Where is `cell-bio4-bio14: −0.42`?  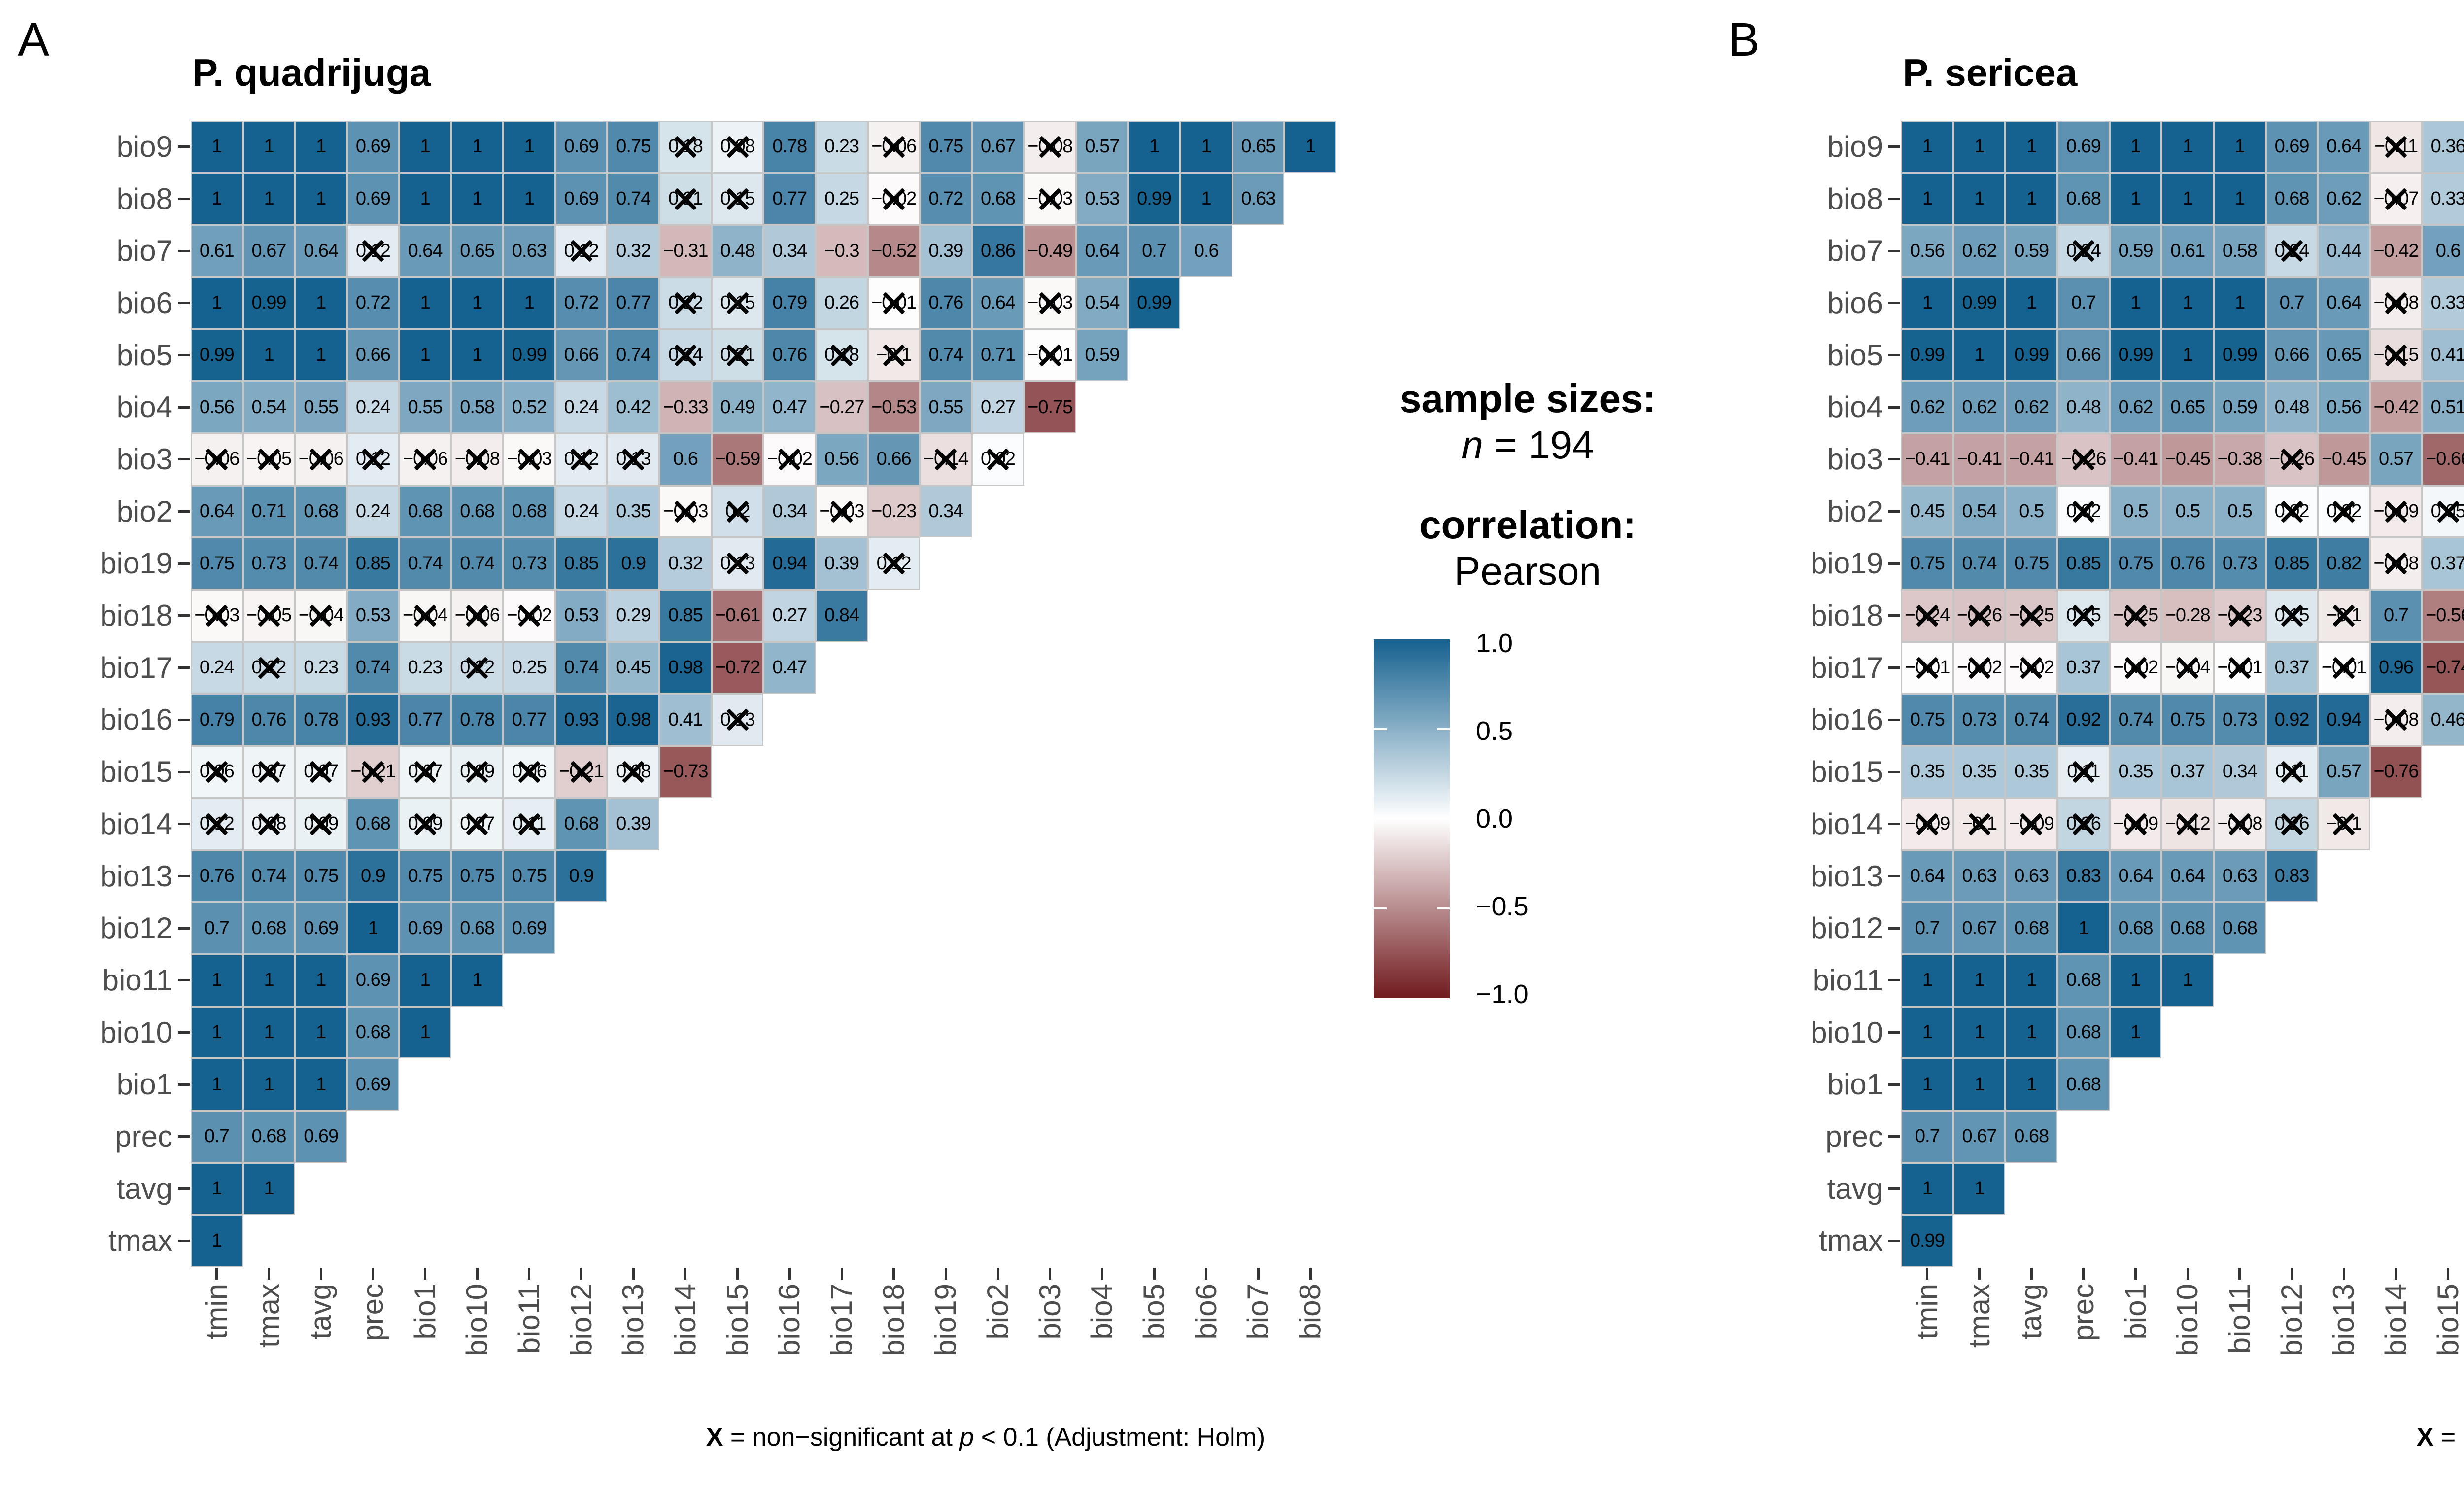 cell-bio4-bio14: −0.42 is located at coordinates (2396, 407).